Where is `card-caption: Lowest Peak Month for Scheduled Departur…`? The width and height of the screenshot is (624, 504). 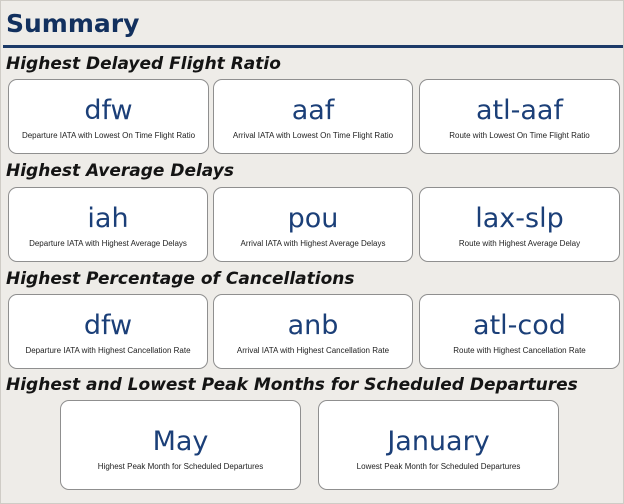
card-caption: Lowest Peak Month for Scheduled Departur… is located at coordinates (438, 466).